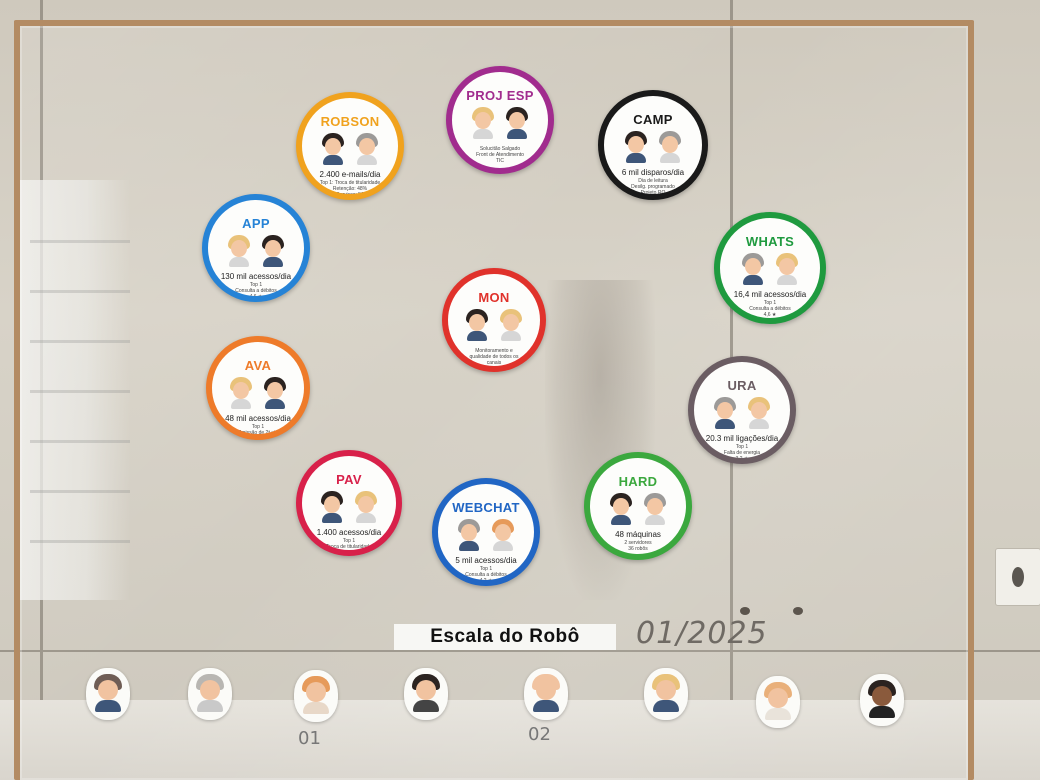 The width and height of the screenshot is (1040, 780). Describe the element at coordinates (258, 365) in the screenshot. I see `badge-title: AVA` at that location.